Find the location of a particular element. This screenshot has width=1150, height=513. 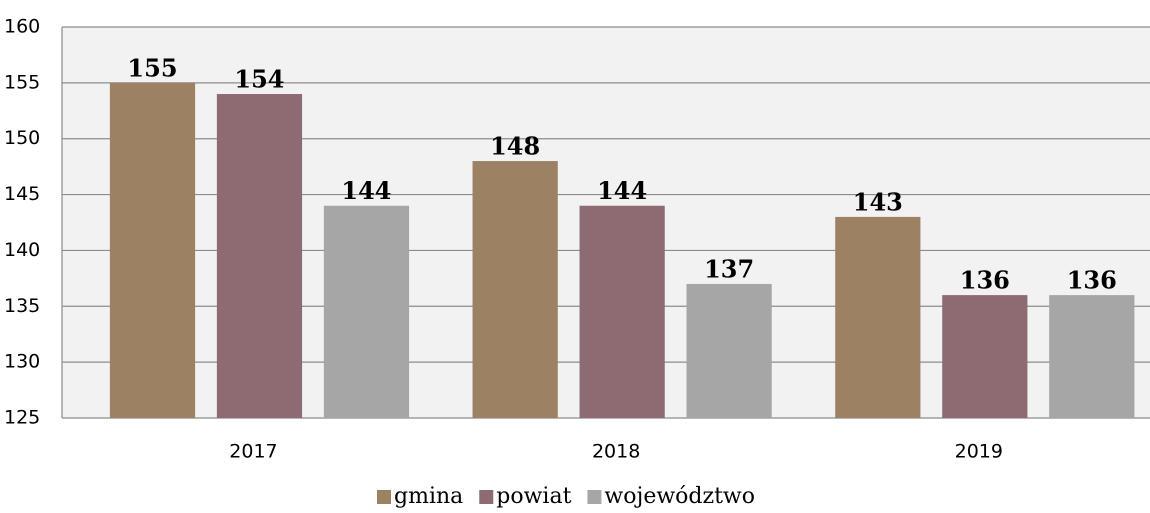

value-label: 143 is located at coordinates (878, 201).